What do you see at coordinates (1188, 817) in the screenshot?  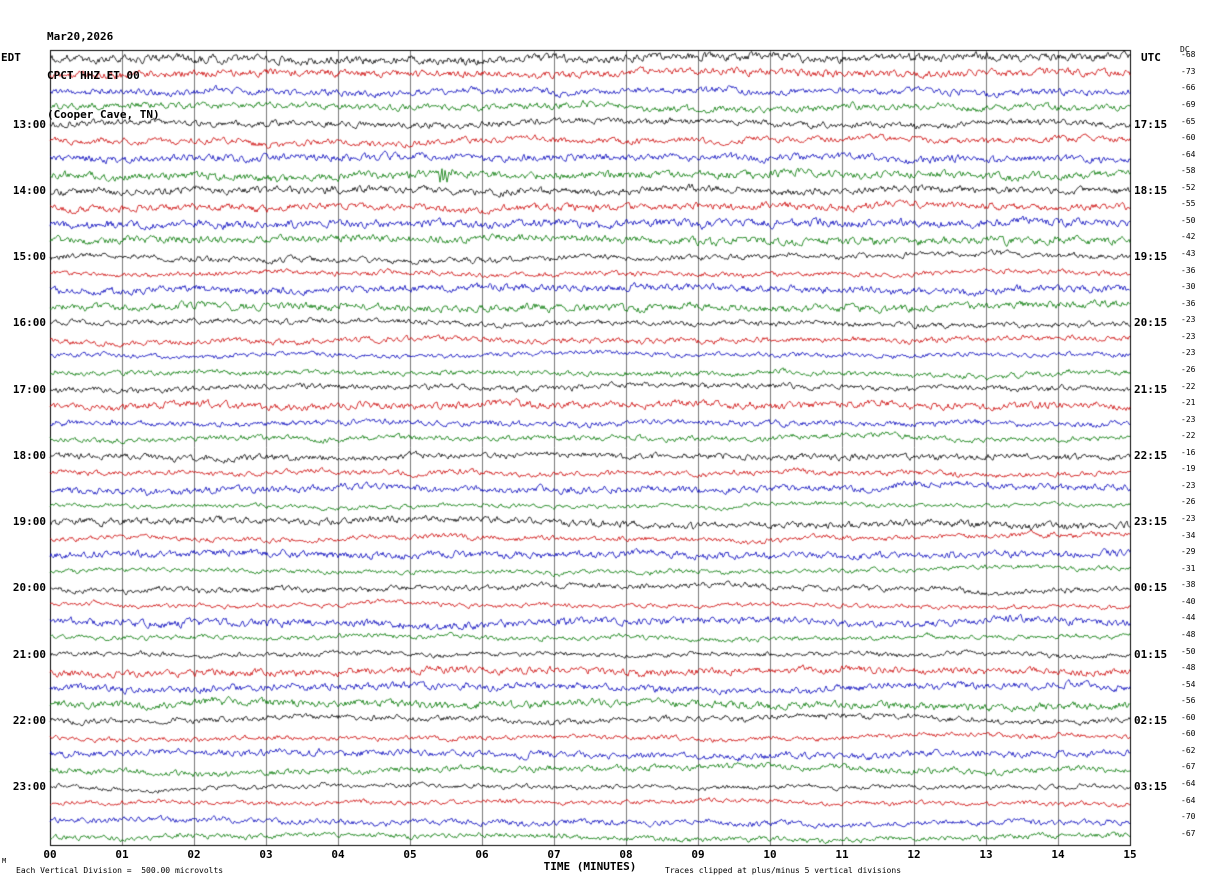 I see `dc-value: -70` at bounding box center [1188, 817].